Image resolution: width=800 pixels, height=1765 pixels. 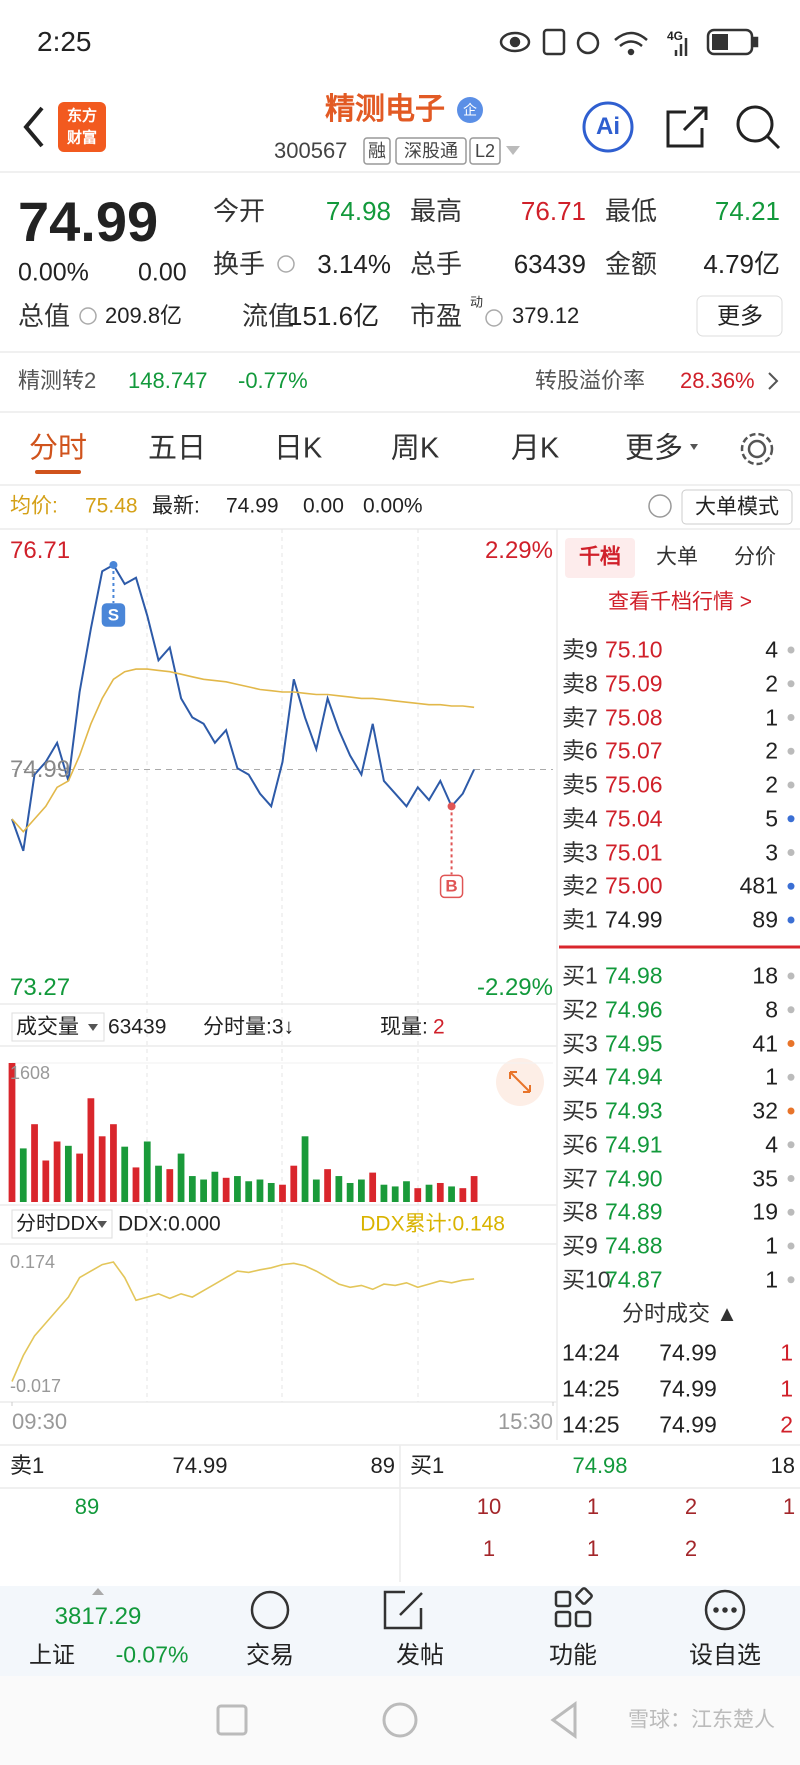 I want to click on trades-title: 分时成交 ▲, so click(x=680, y=1313).